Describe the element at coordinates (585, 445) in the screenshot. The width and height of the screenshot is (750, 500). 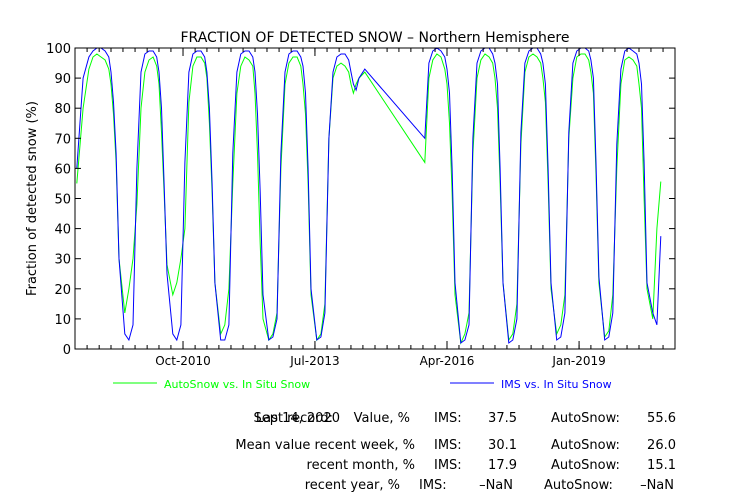
I see `week-autosnow-label: AutoSnow:` at that location.